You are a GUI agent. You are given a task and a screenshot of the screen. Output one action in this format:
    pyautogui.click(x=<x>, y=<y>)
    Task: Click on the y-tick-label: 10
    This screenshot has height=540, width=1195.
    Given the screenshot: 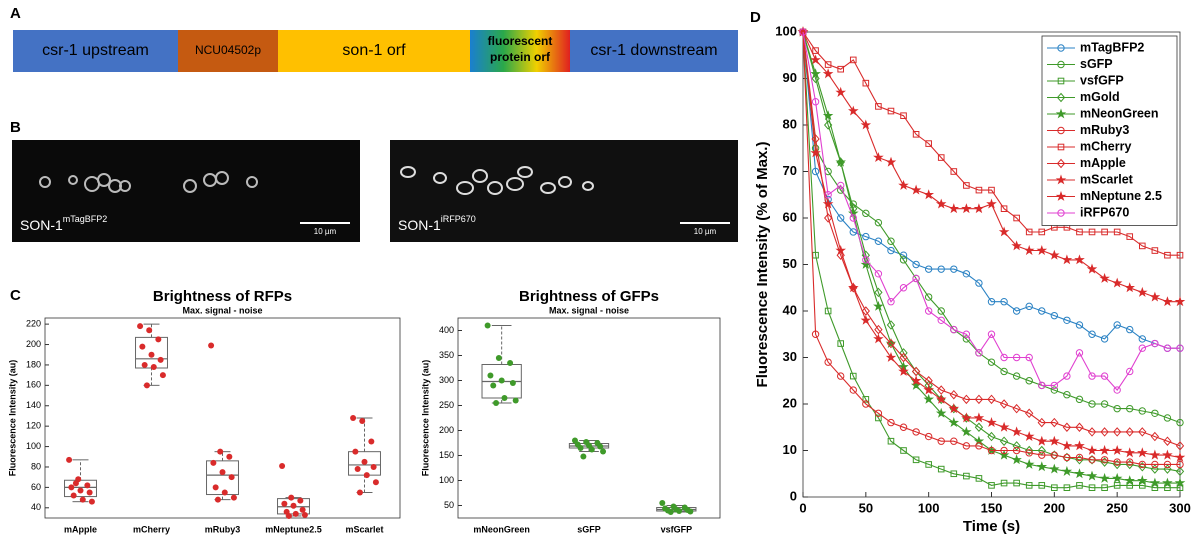 What is the action you would take?
    pyautogui.click(x=790, y=449)
    